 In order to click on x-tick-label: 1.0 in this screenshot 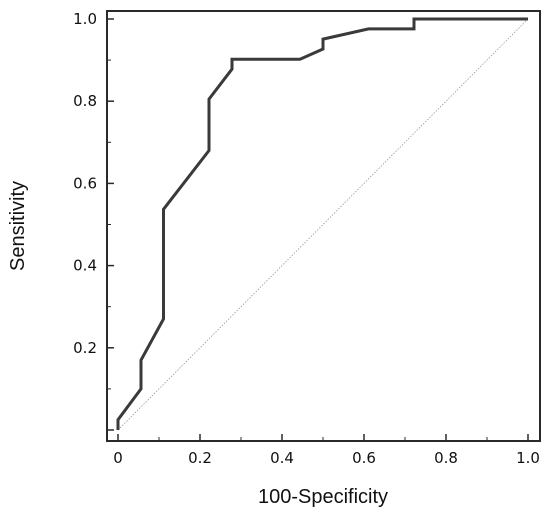, I will do `click(528, 458)`.